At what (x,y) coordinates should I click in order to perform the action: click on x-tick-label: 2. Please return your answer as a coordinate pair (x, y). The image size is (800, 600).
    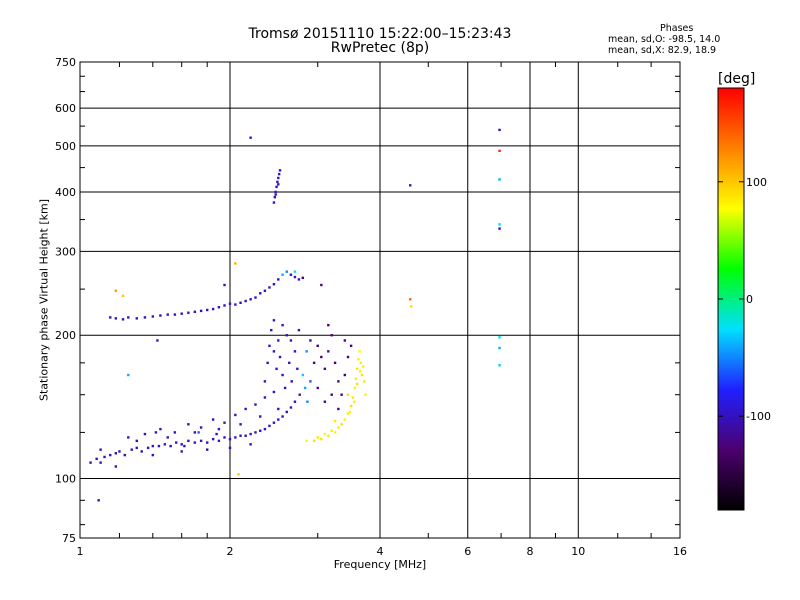
    Looking at the image, I should click on (230, 551).